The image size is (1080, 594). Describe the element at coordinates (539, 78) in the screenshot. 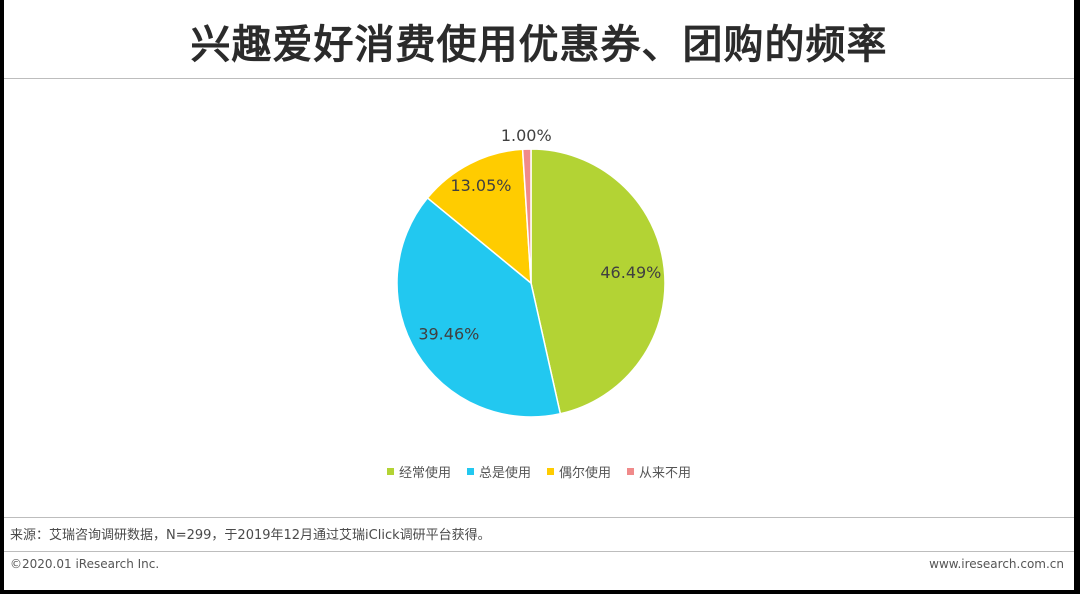

I see `title-divider` at that location.